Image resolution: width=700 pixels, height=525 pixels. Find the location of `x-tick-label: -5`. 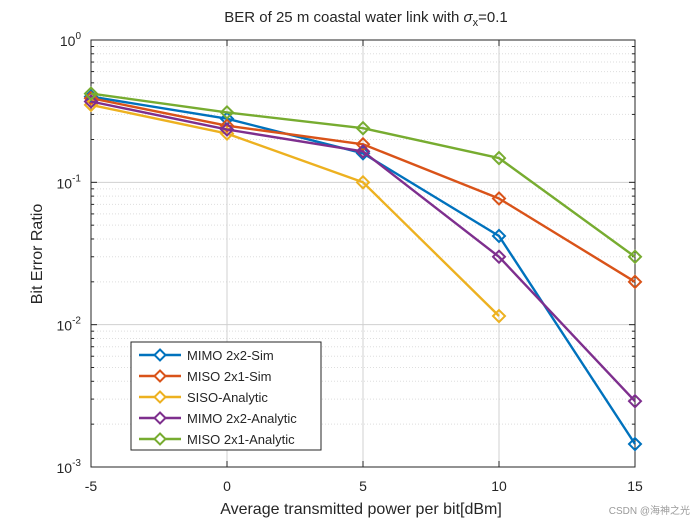

x-tick-label: -5 is located at coordinates (91, 486).